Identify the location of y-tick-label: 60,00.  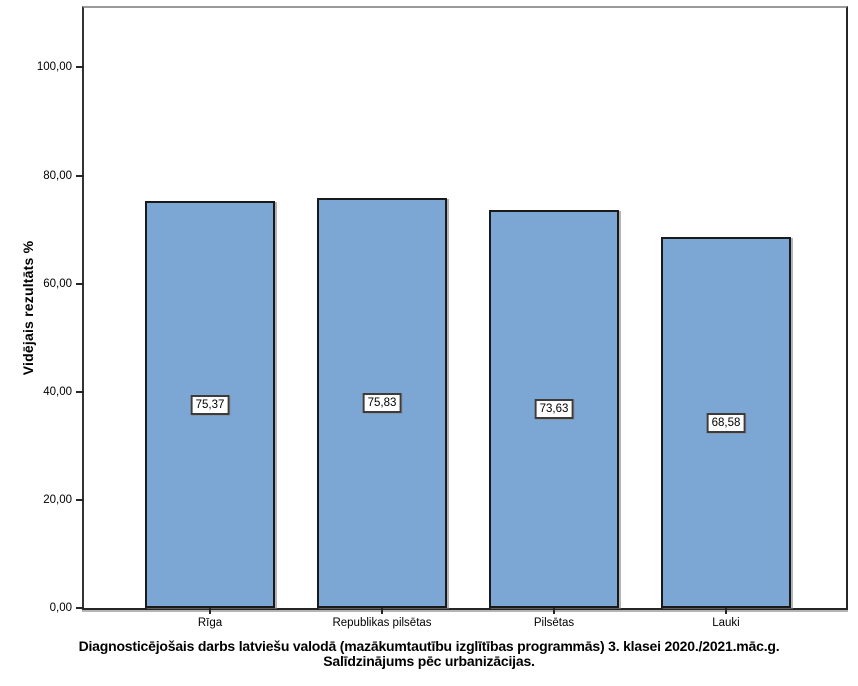
(57, 283).